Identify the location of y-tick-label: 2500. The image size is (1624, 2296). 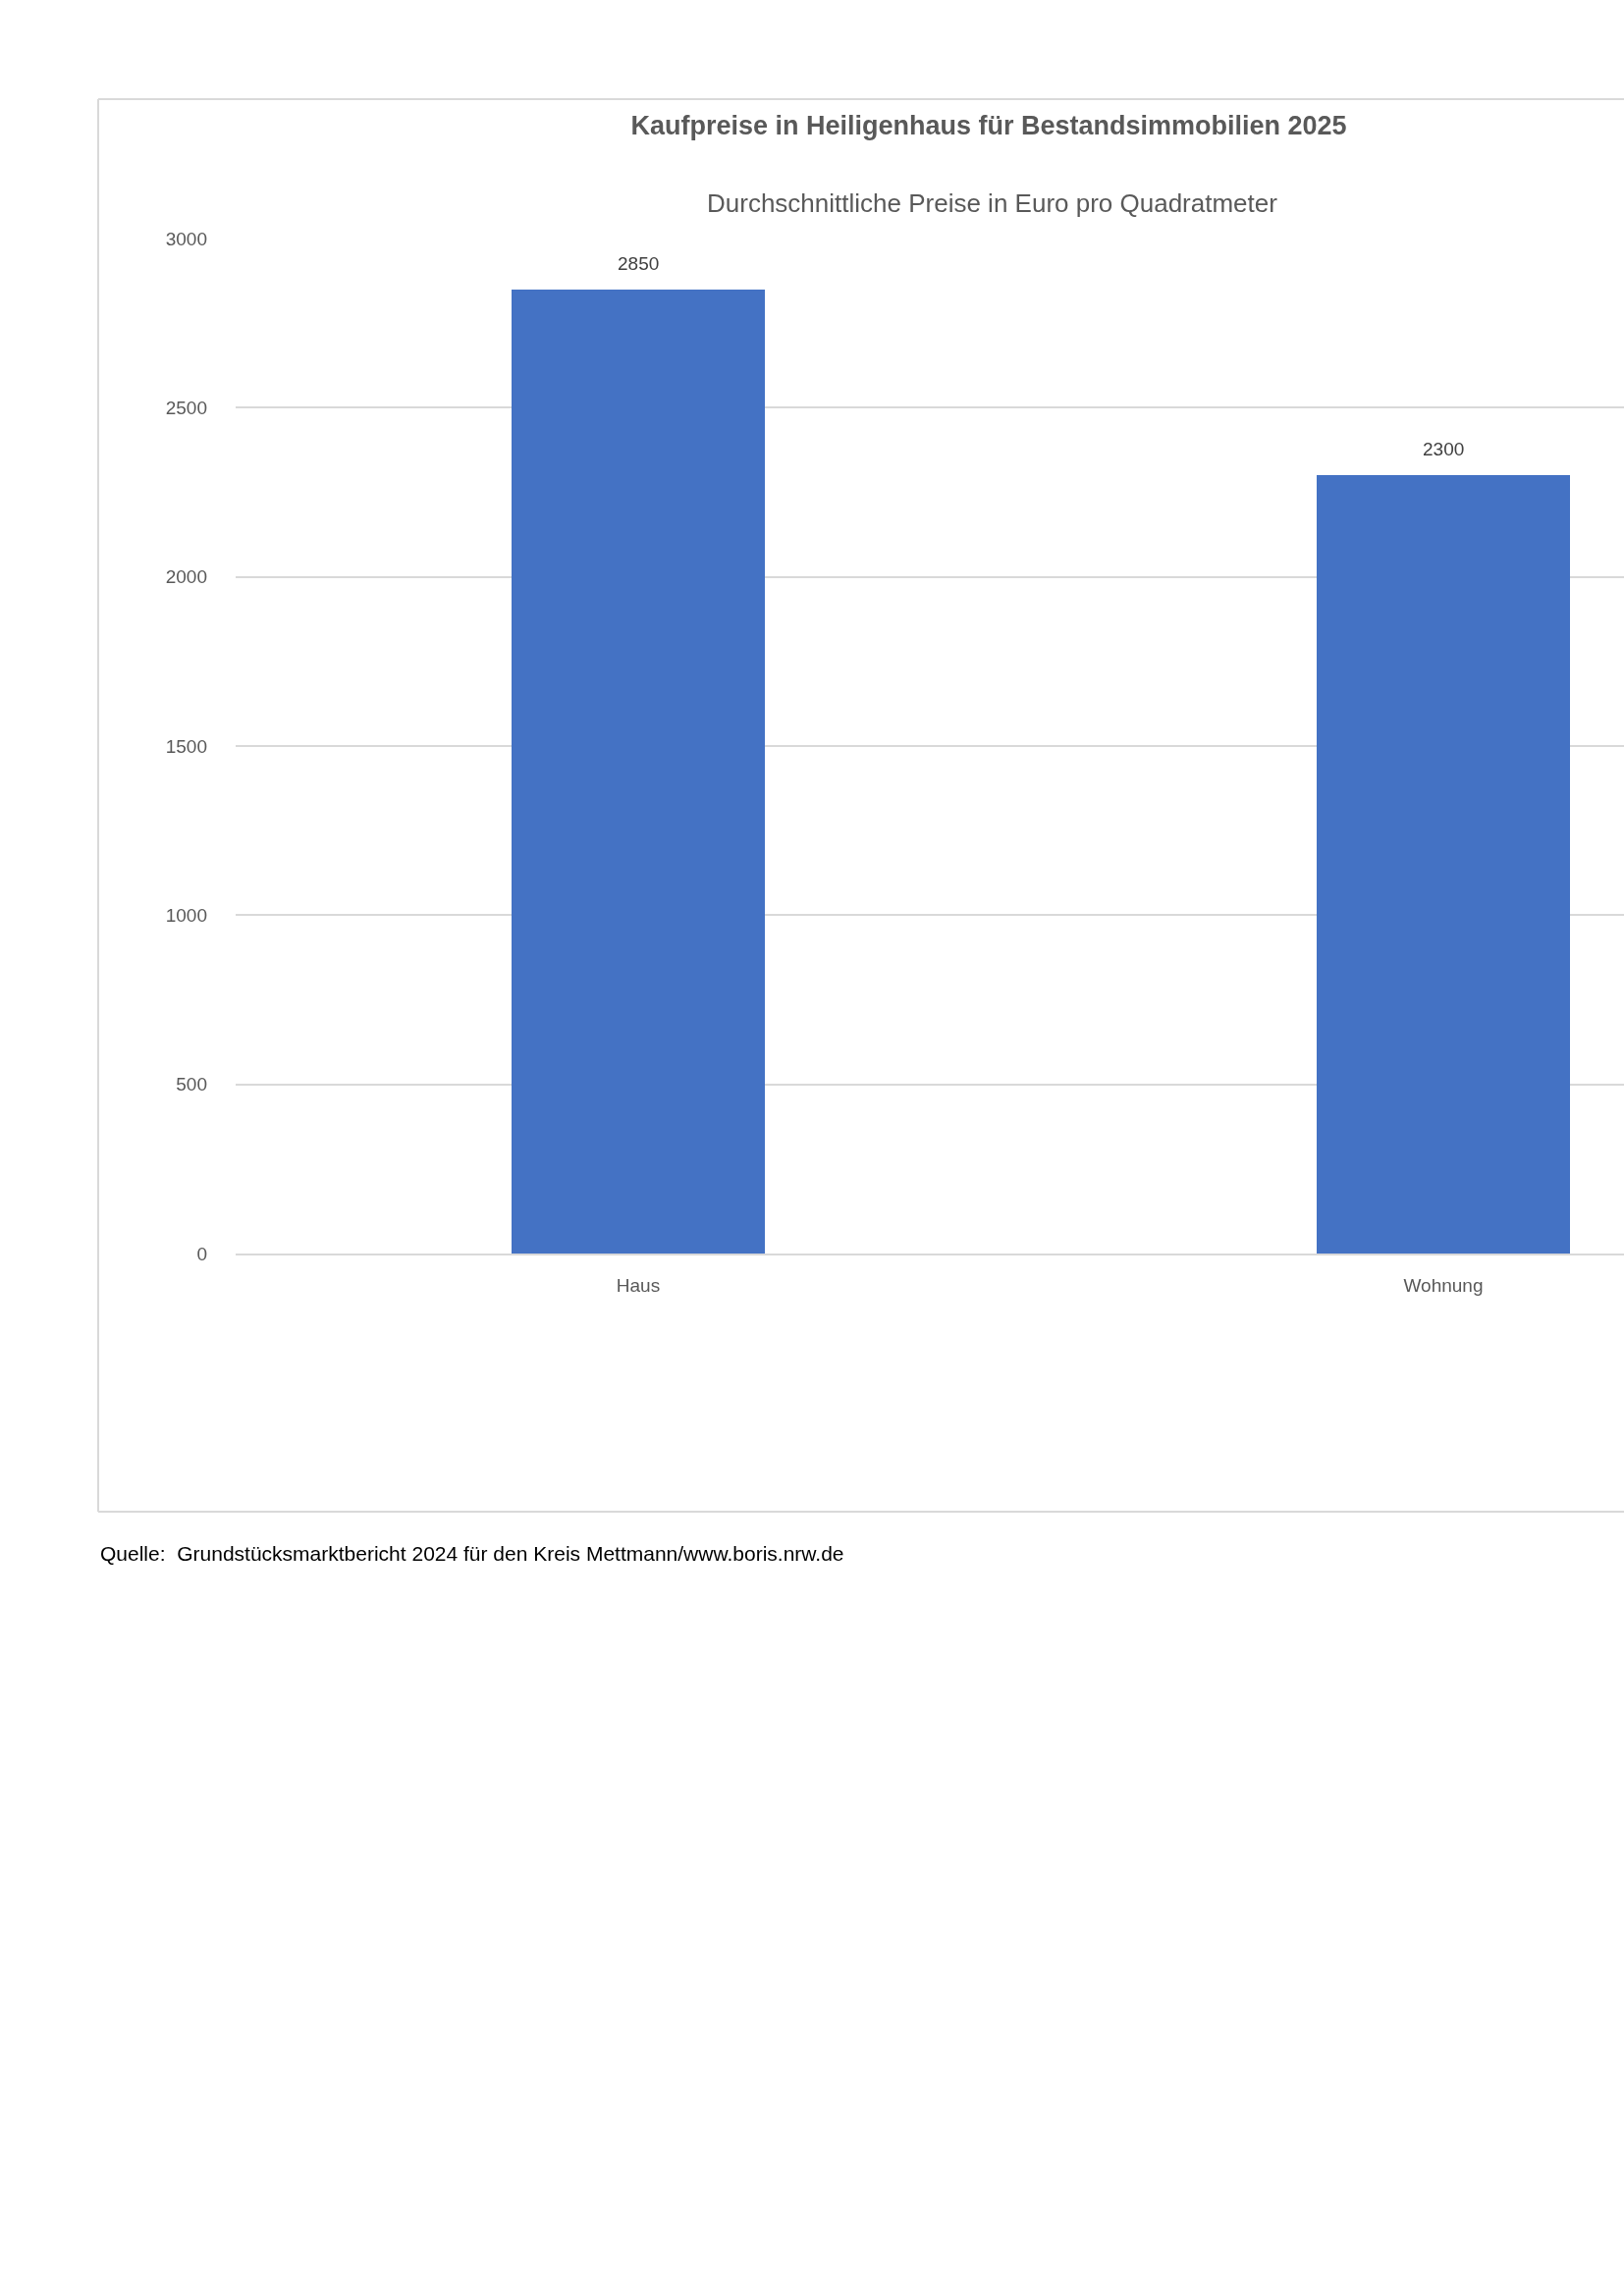
(186, 407).